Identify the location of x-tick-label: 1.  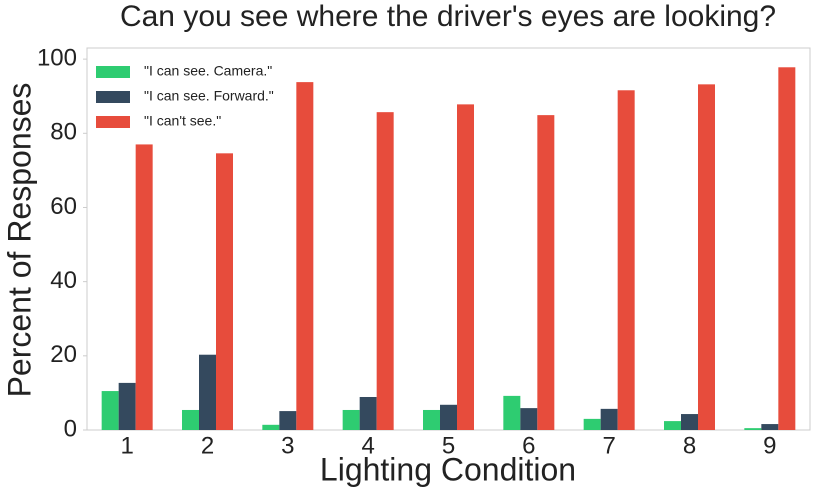
(126, 445).